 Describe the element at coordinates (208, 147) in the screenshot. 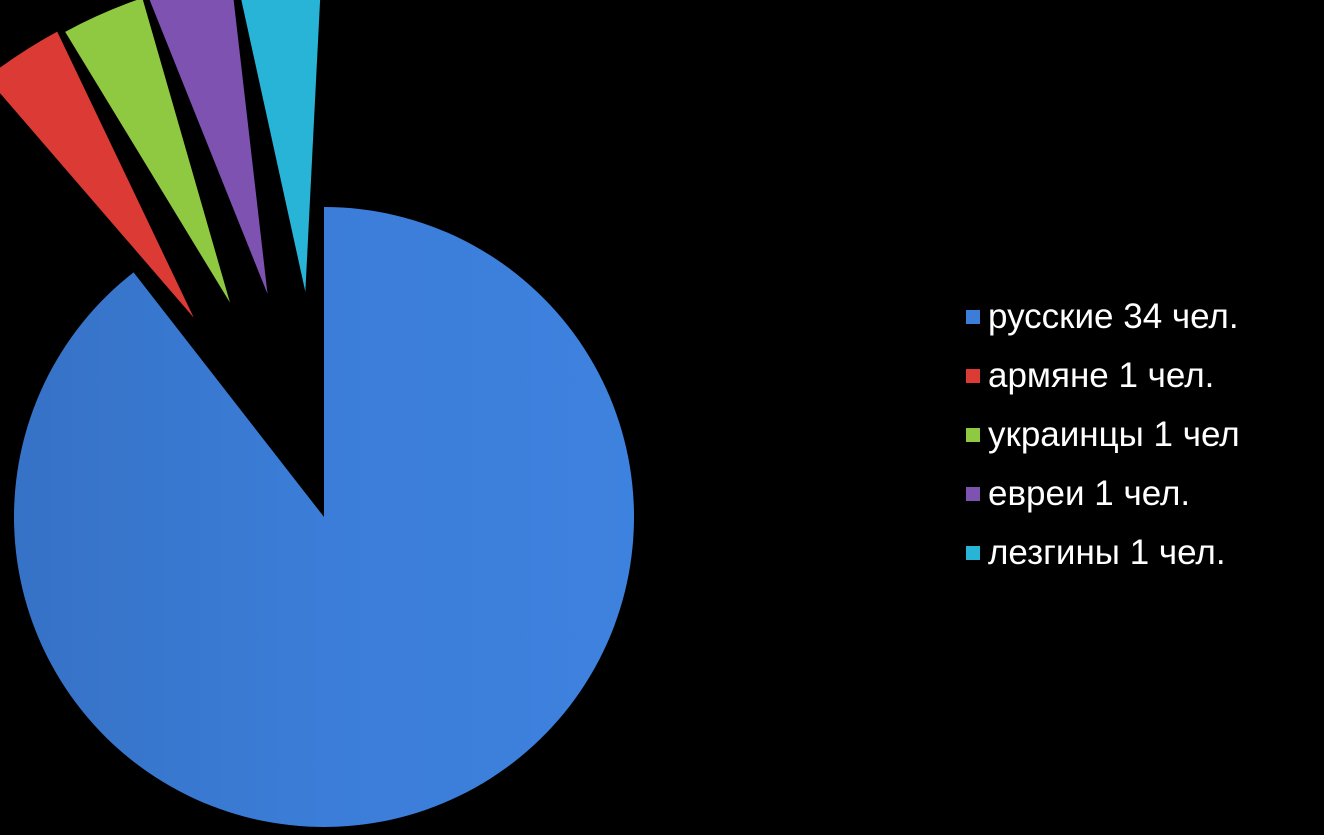

I see `pie-slice-jews` at that location.